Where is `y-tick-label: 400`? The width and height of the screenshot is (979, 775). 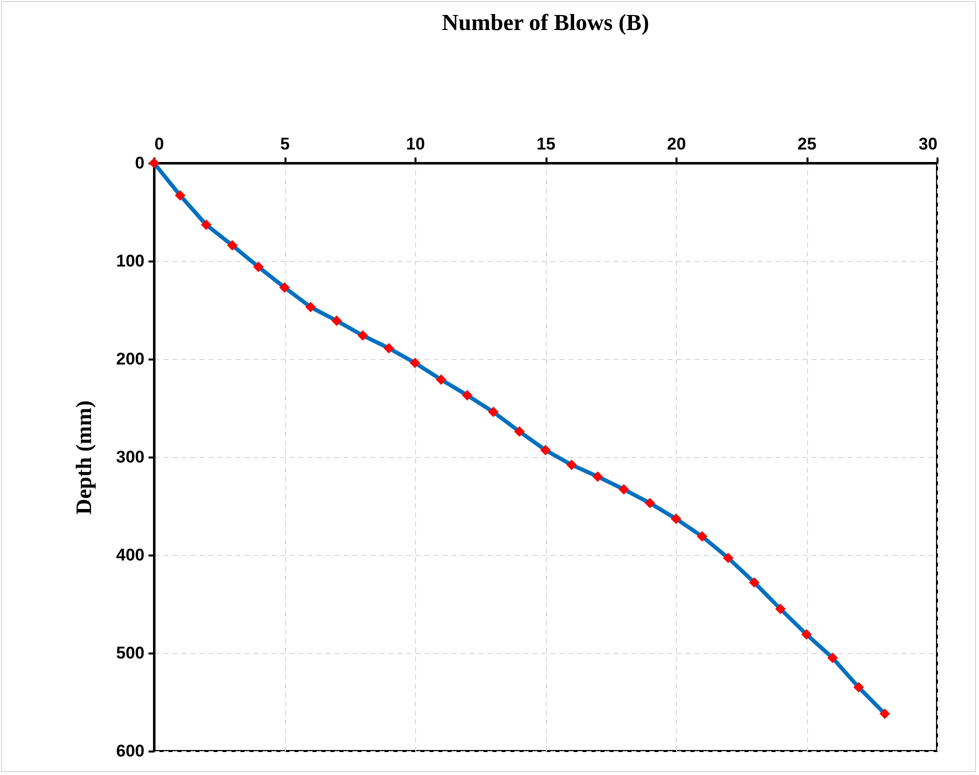 y-tick-label: 400 is located at coordinates (130, 555).